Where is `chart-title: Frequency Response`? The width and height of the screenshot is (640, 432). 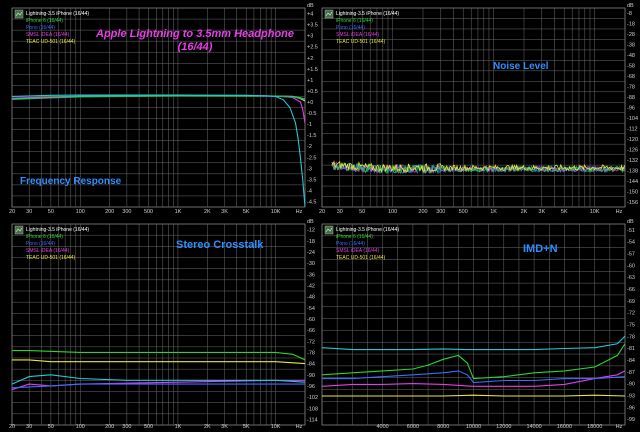
chart-title: Frequency Response is located at coordinates (71, 181).